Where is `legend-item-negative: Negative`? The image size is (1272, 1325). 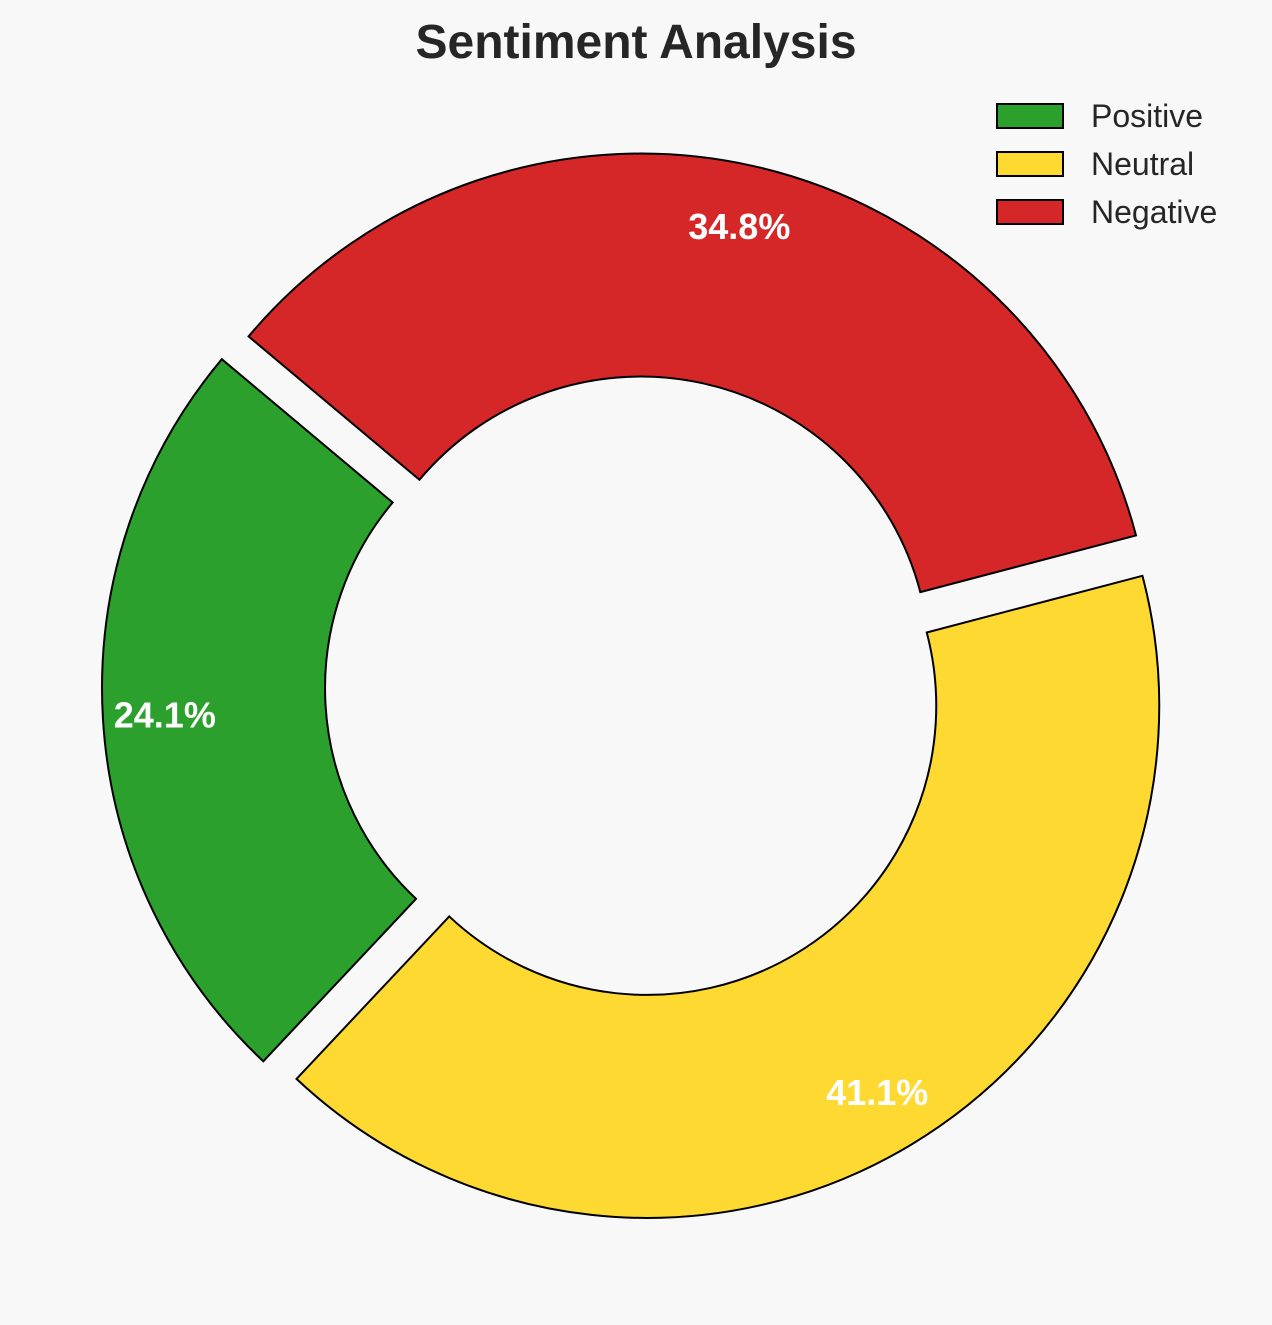 legend-item-negative: Negative is located at coordinates (1106, 212).